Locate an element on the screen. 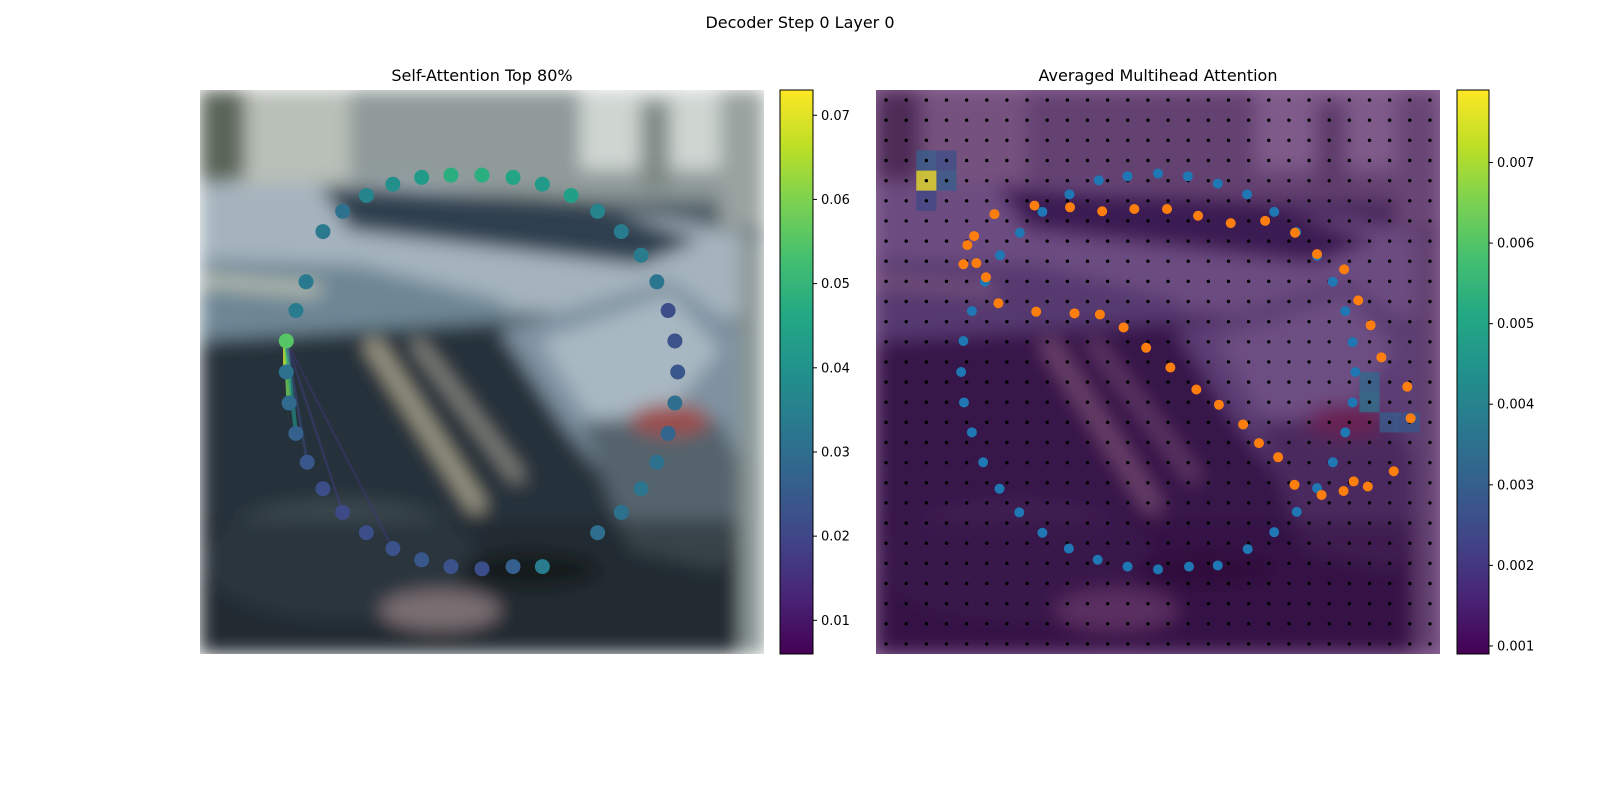  colorbar-tick-label: 0.02 is located at coordinates (835, 537).